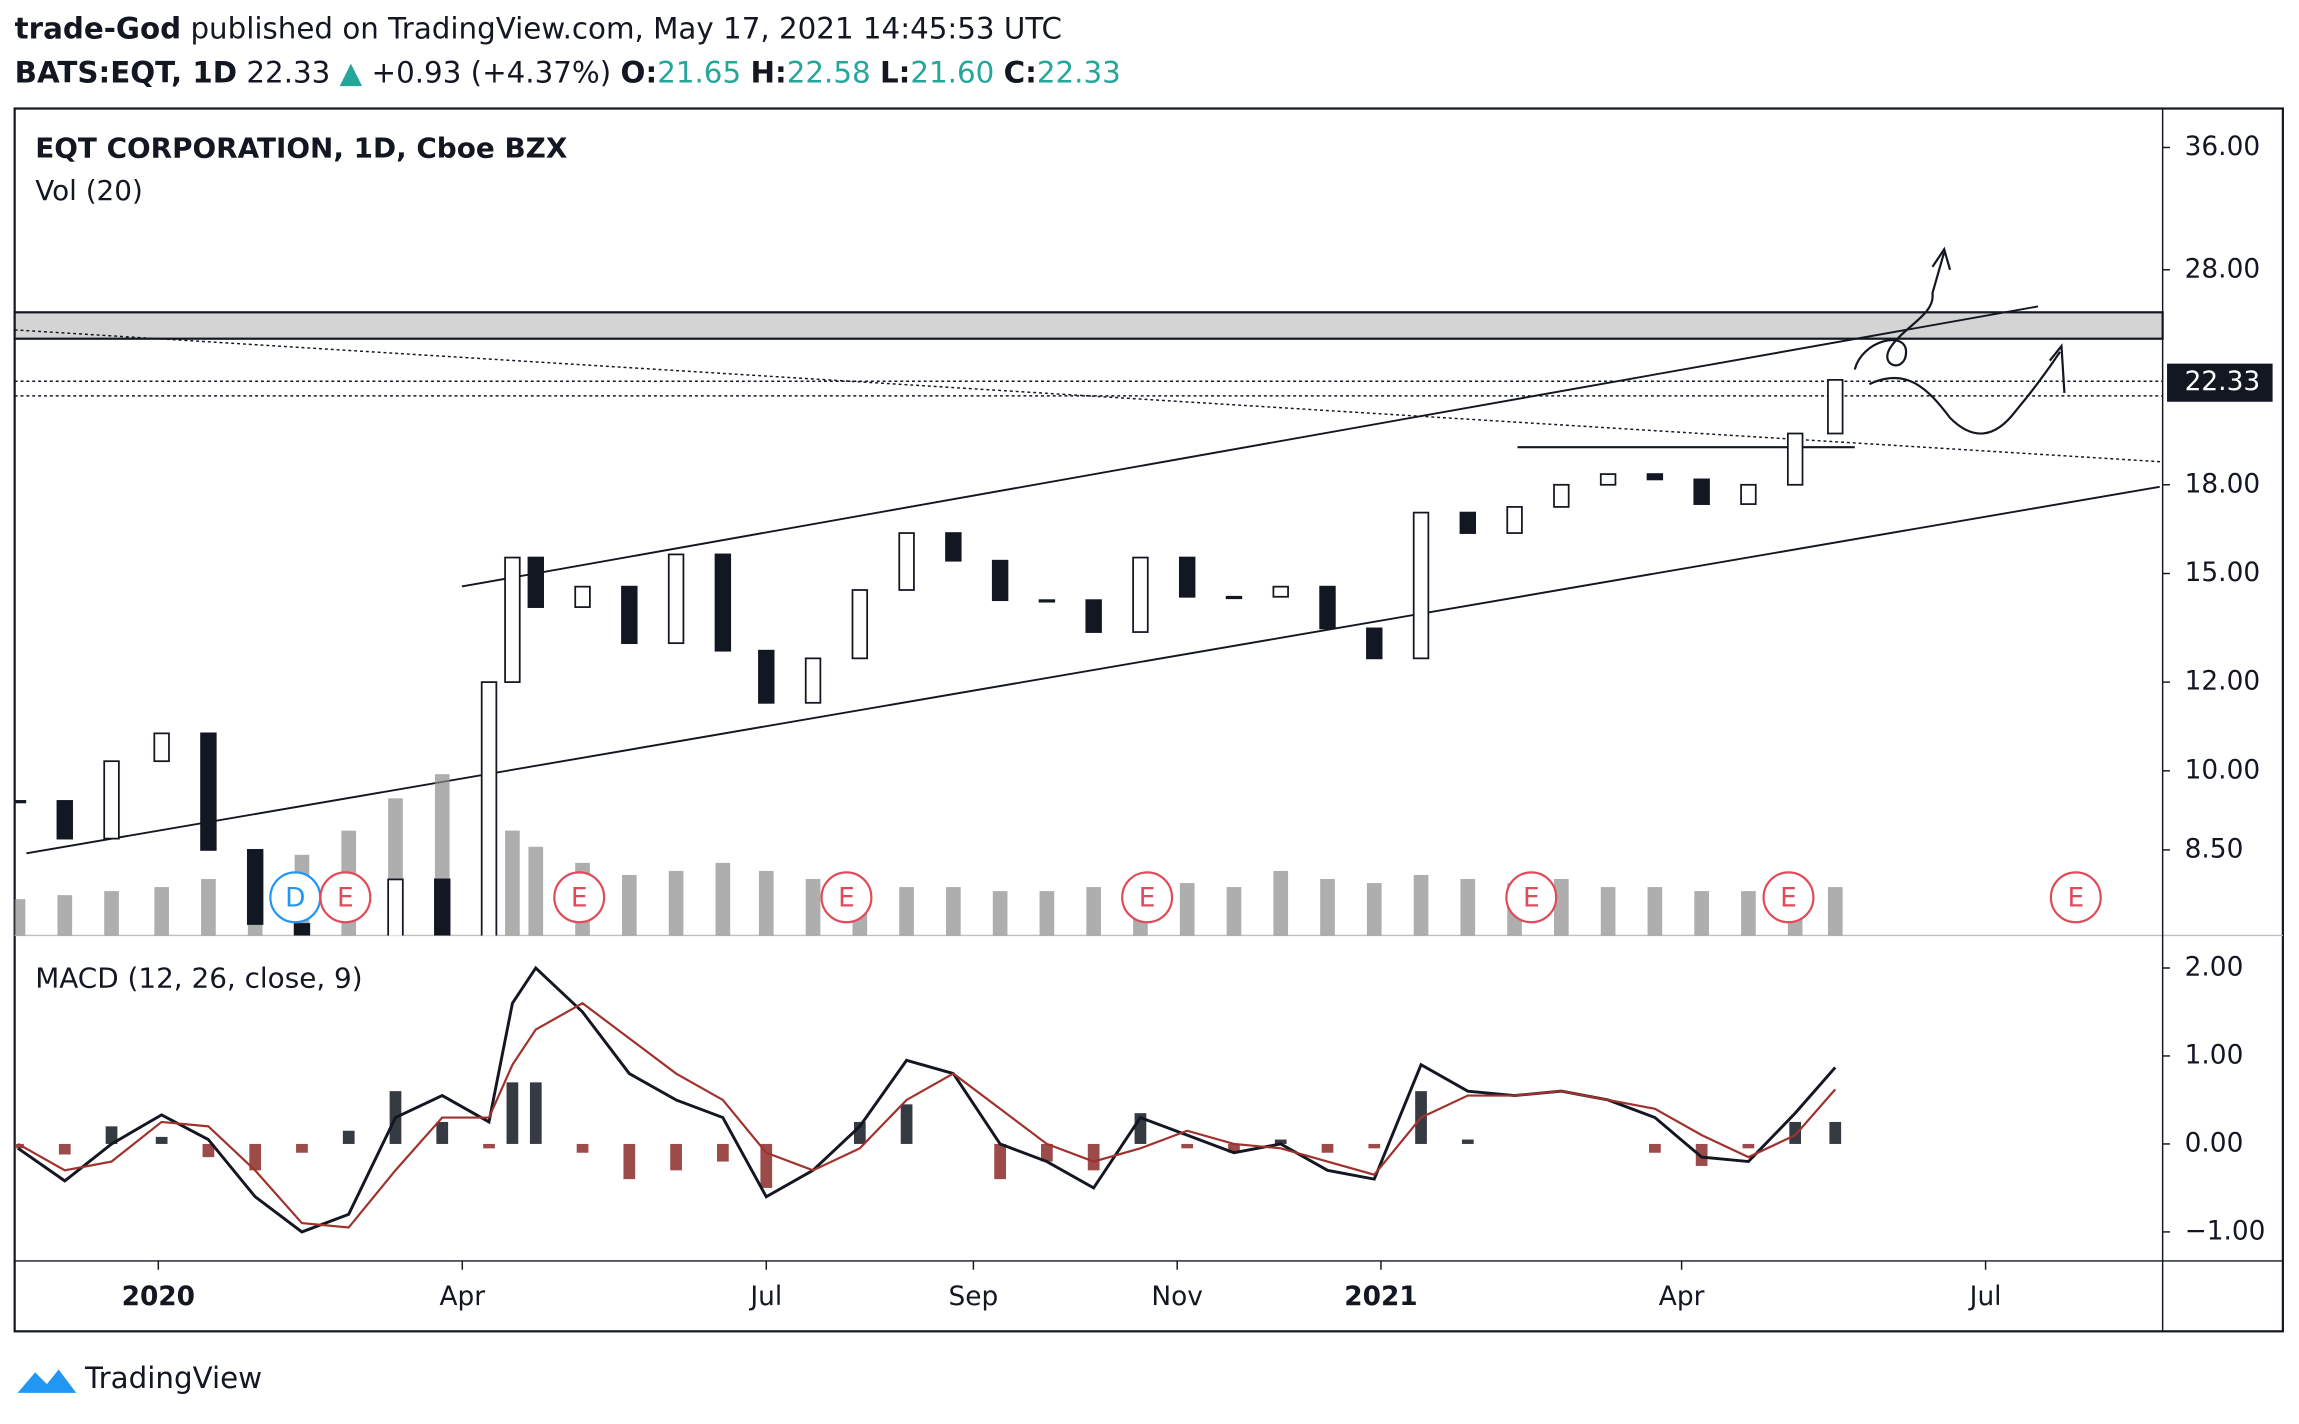 This screenshot has height=1424, width=2299. What do you see at coordinates (2223, 382) in the screenshot?
I see `last-price-label: 22.33` at bounding box center [2223, 382].